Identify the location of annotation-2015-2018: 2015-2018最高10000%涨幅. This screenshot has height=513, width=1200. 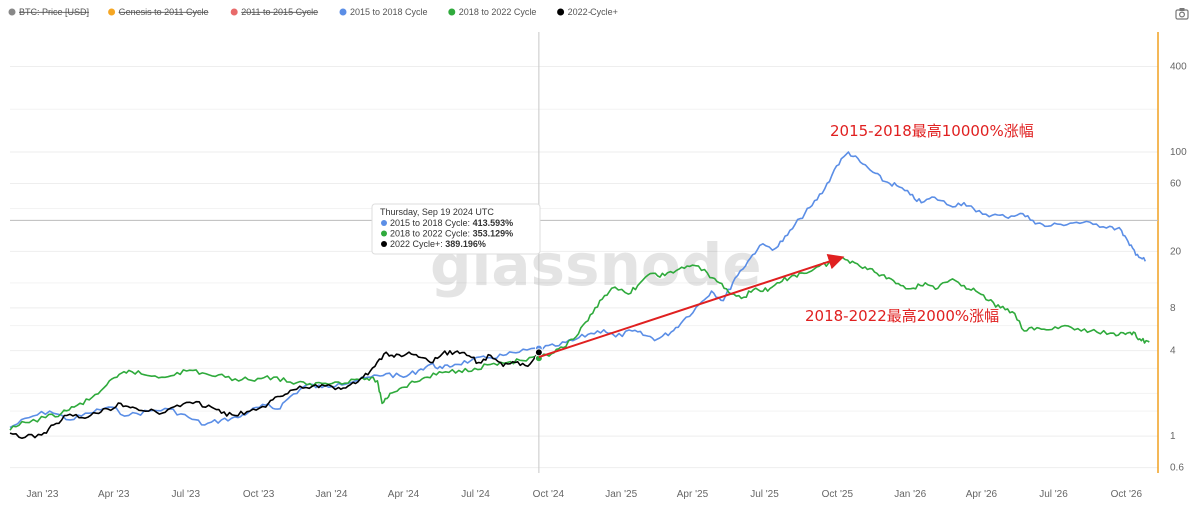
(932, 131).